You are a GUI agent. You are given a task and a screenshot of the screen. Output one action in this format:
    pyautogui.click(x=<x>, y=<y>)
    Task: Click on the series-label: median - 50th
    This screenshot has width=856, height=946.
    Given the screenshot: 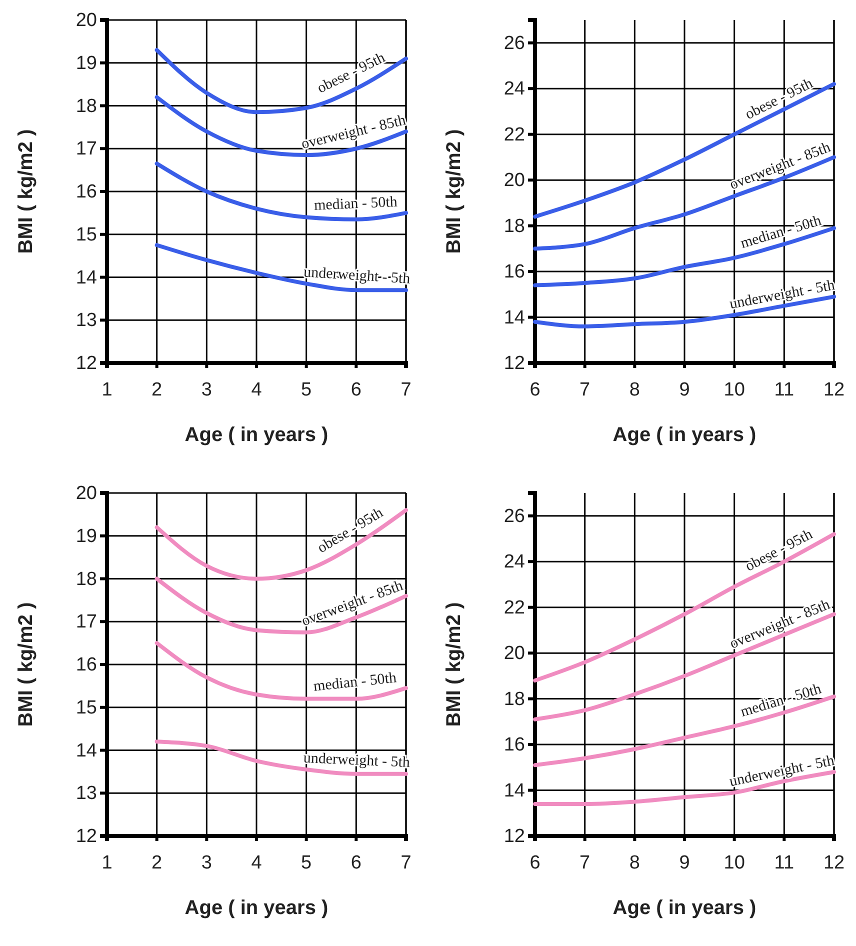 What is the action you would take?
    pyautogui.click(x=356, y=204)
    